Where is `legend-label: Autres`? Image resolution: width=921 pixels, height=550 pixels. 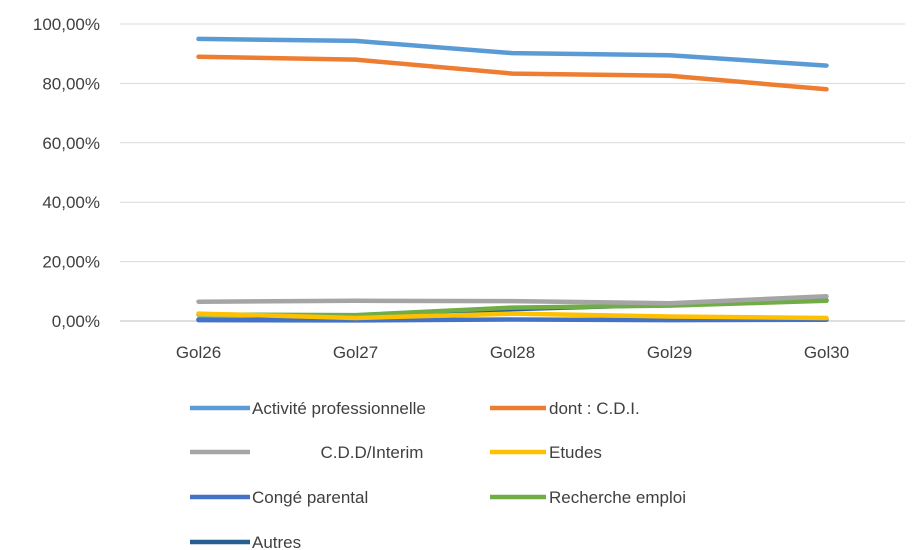
legend-label: Autres is located at coordinates (276, 541).